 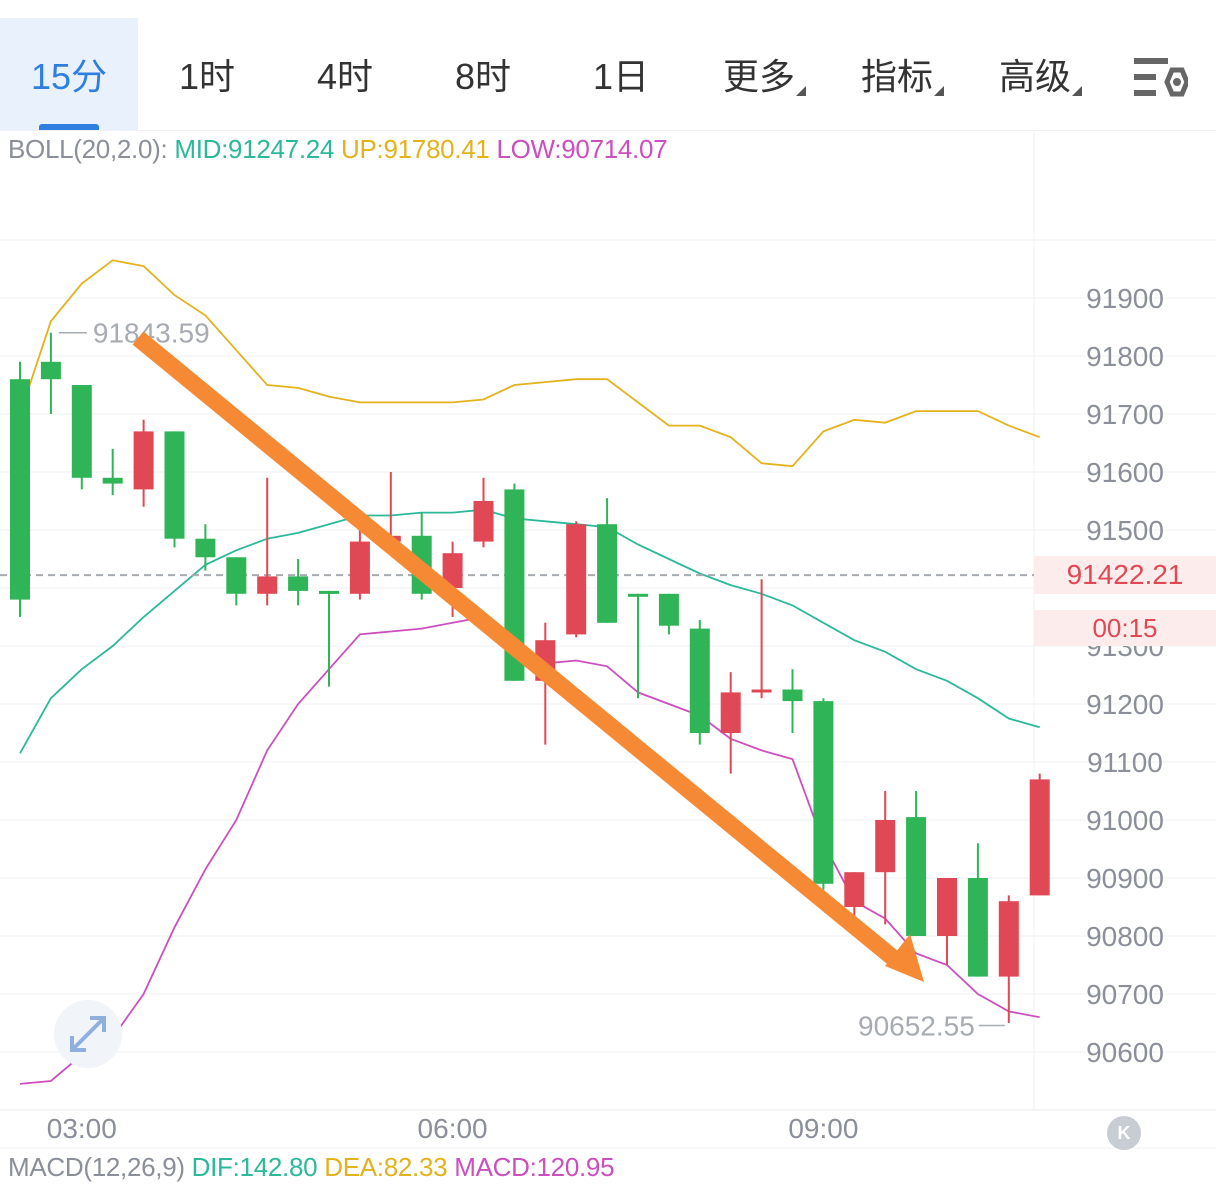 I want to click on expand-arrows-icon, so click(x=88, y=1034).